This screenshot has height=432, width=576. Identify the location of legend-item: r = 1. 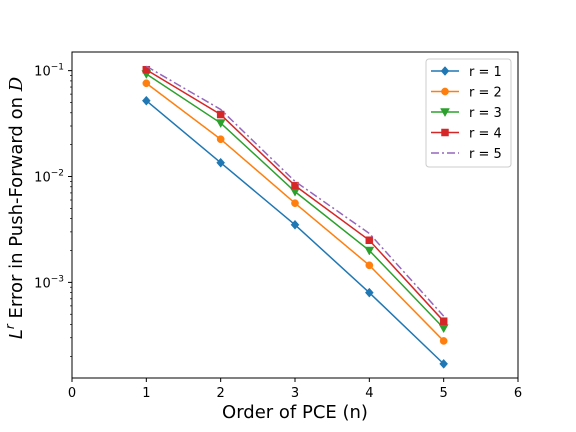
(466, 72).